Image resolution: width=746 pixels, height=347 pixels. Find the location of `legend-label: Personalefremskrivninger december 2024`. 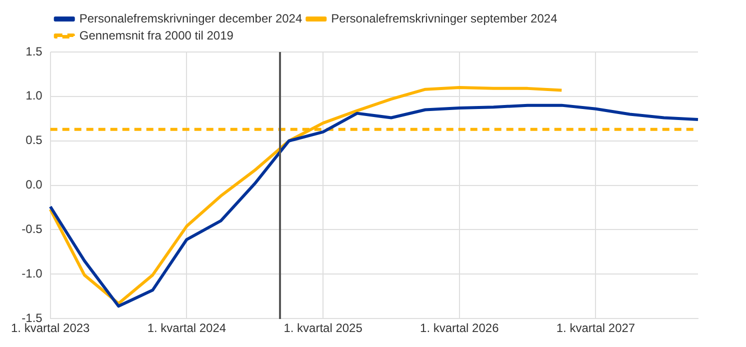

legend-label: Personalefremskrivninger december 2024 is located at coordinates (190, 18).